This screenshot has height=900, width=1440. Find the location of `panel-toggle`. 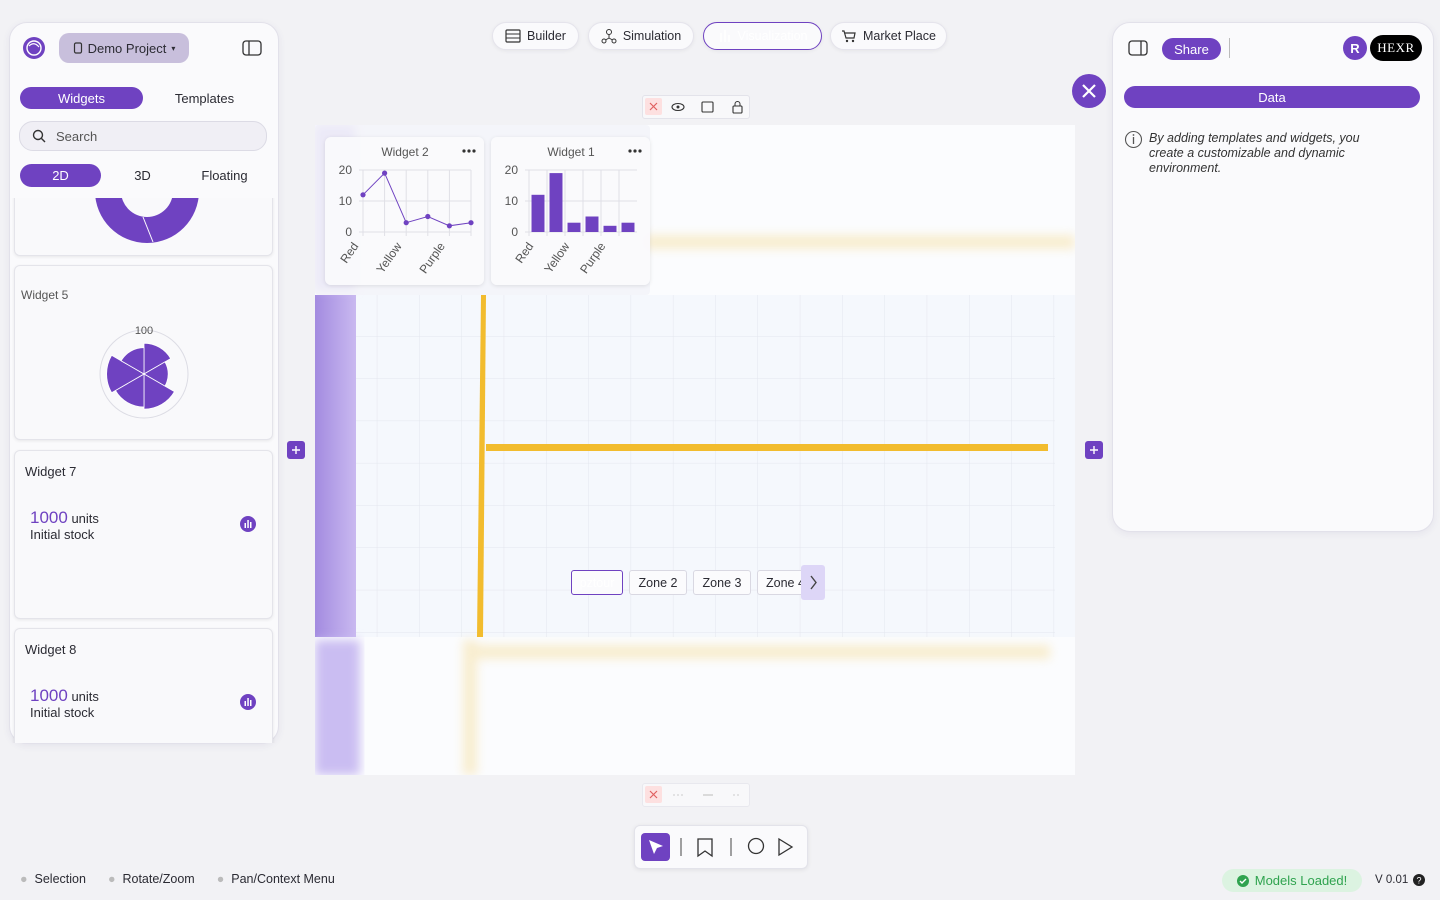

panel-toggle is located at coordinates (1138, 48).